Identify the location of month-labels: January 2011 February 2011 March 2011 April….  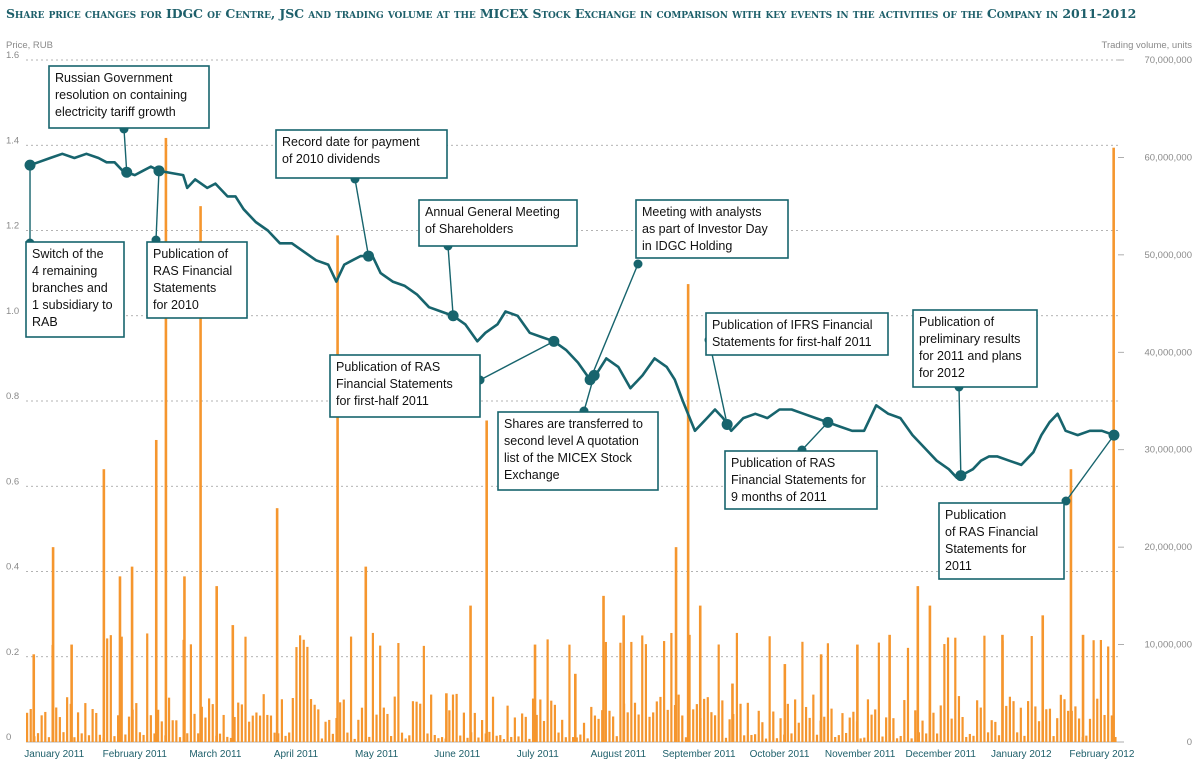
(579, 754).